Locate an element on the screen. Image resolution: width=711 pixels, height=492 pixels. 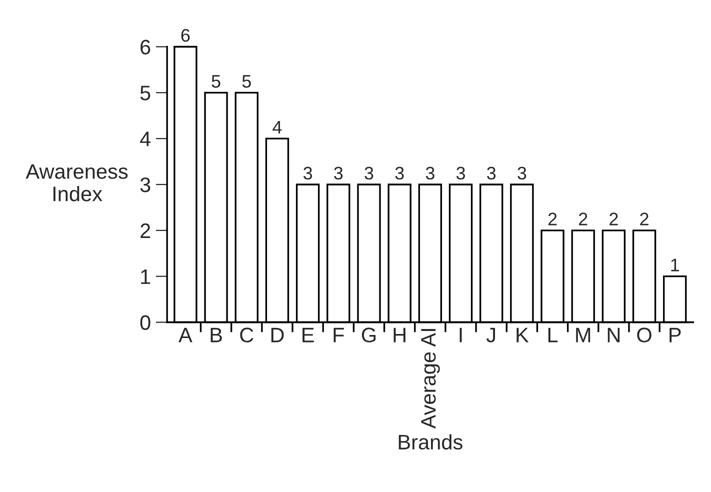
y-tick-label: 1 is located at coordinates (145, 277).